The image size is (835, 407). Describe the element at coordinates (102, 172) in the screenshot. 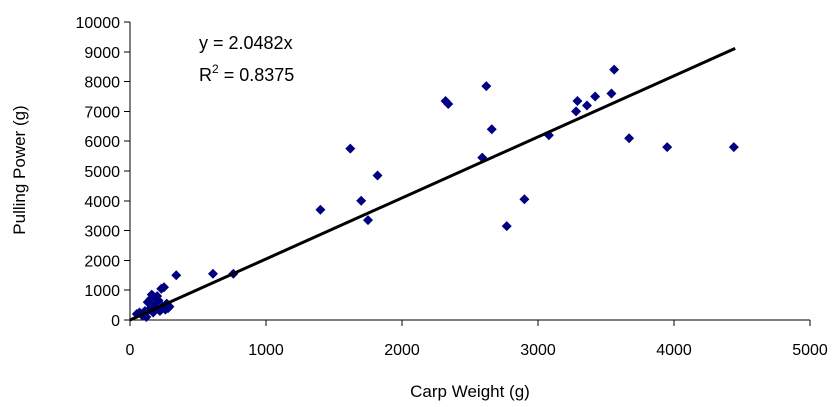

I see `y-tick-label: 5000` at that location.